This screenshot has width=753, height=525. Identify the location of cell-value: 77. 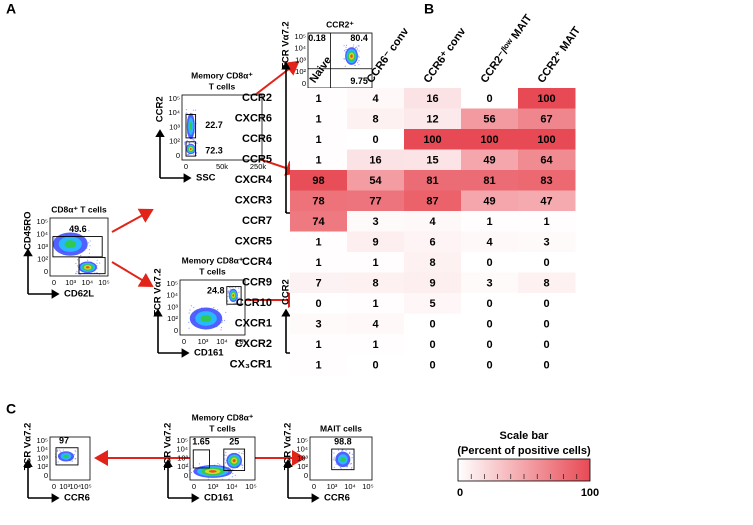
(375, 202).